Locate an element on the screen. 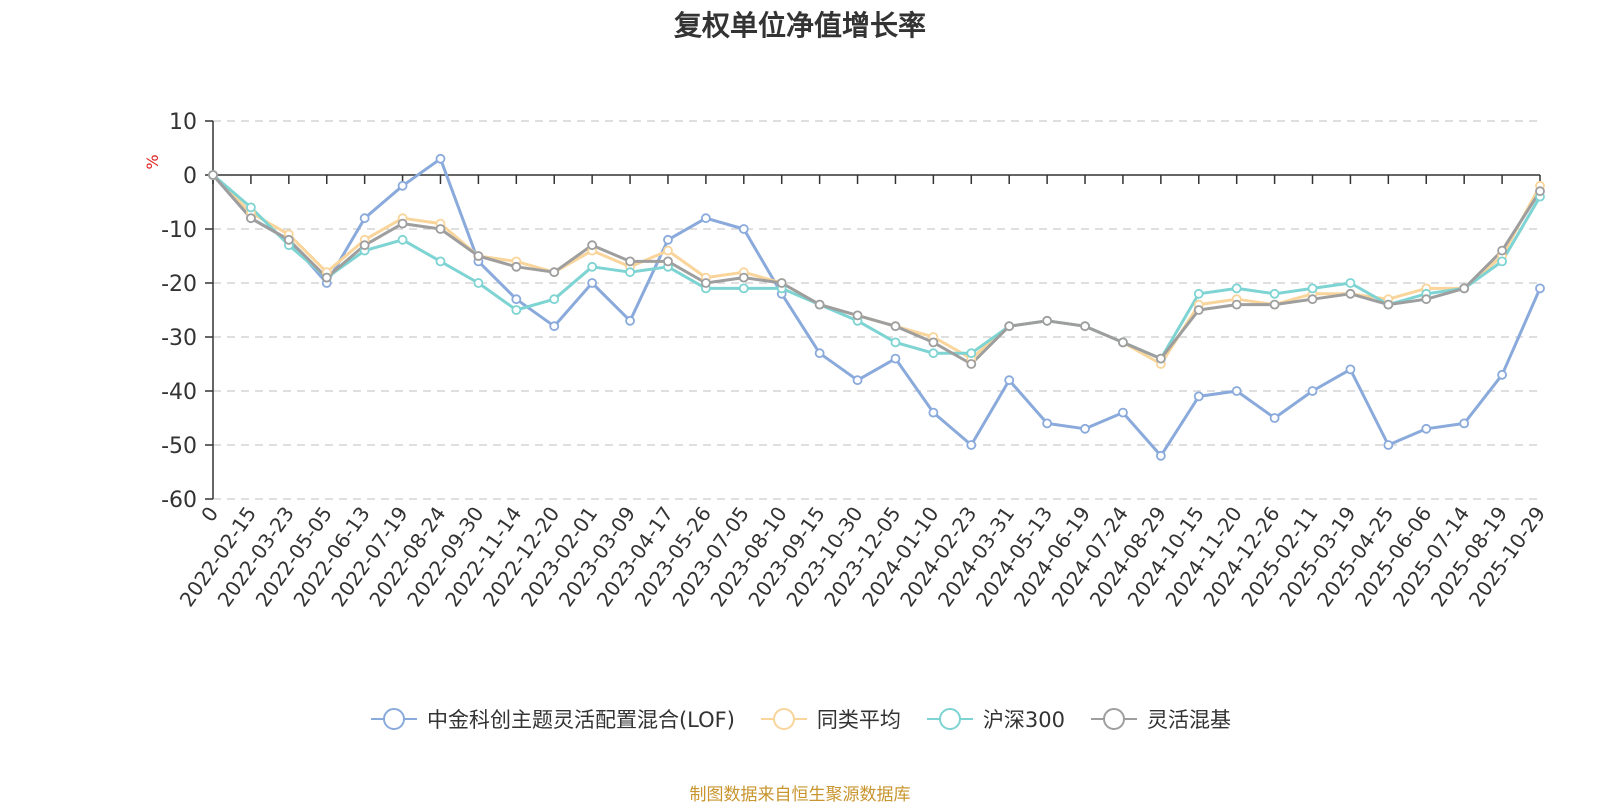 This screenshot has width=1600, height=805. legend-item: 中金科创主题灵活配置混合(LOF) is located at coordinates (552, 719).